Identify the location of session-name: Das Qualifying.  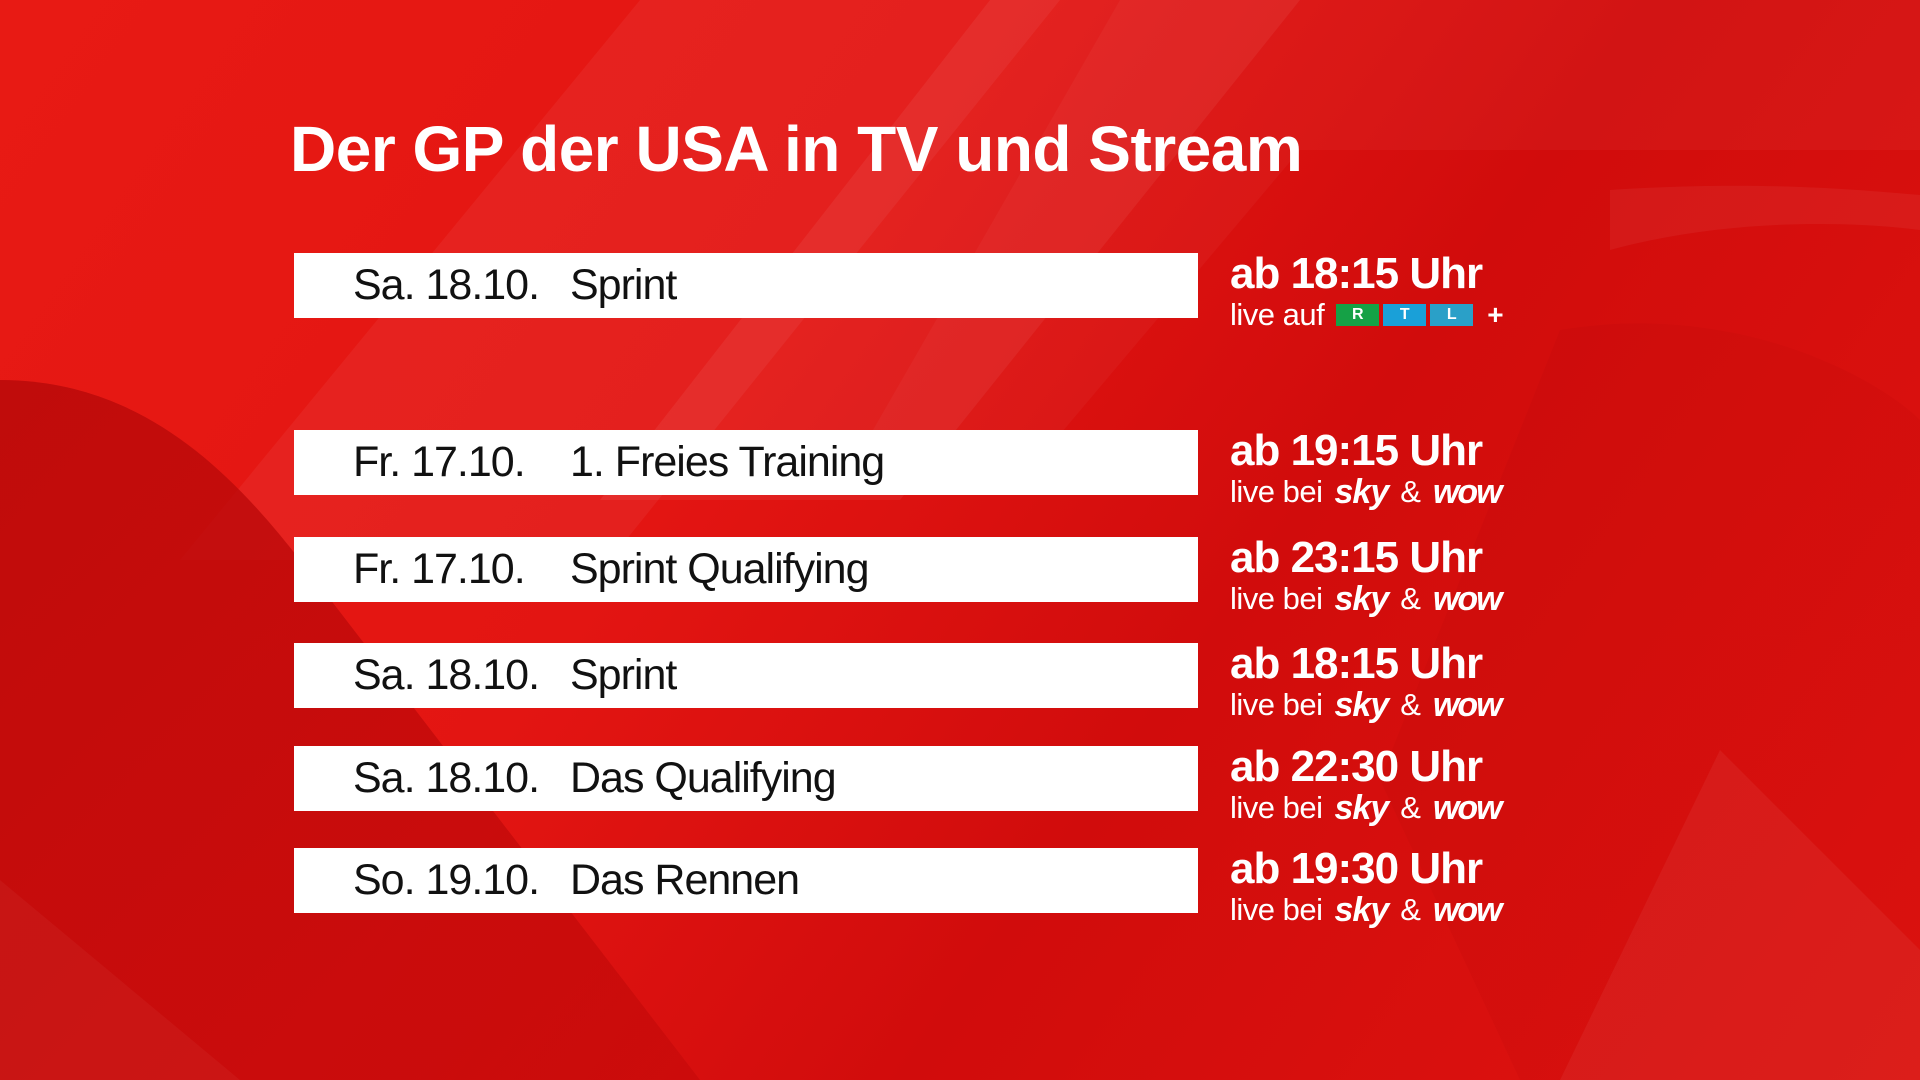
(703, 778).